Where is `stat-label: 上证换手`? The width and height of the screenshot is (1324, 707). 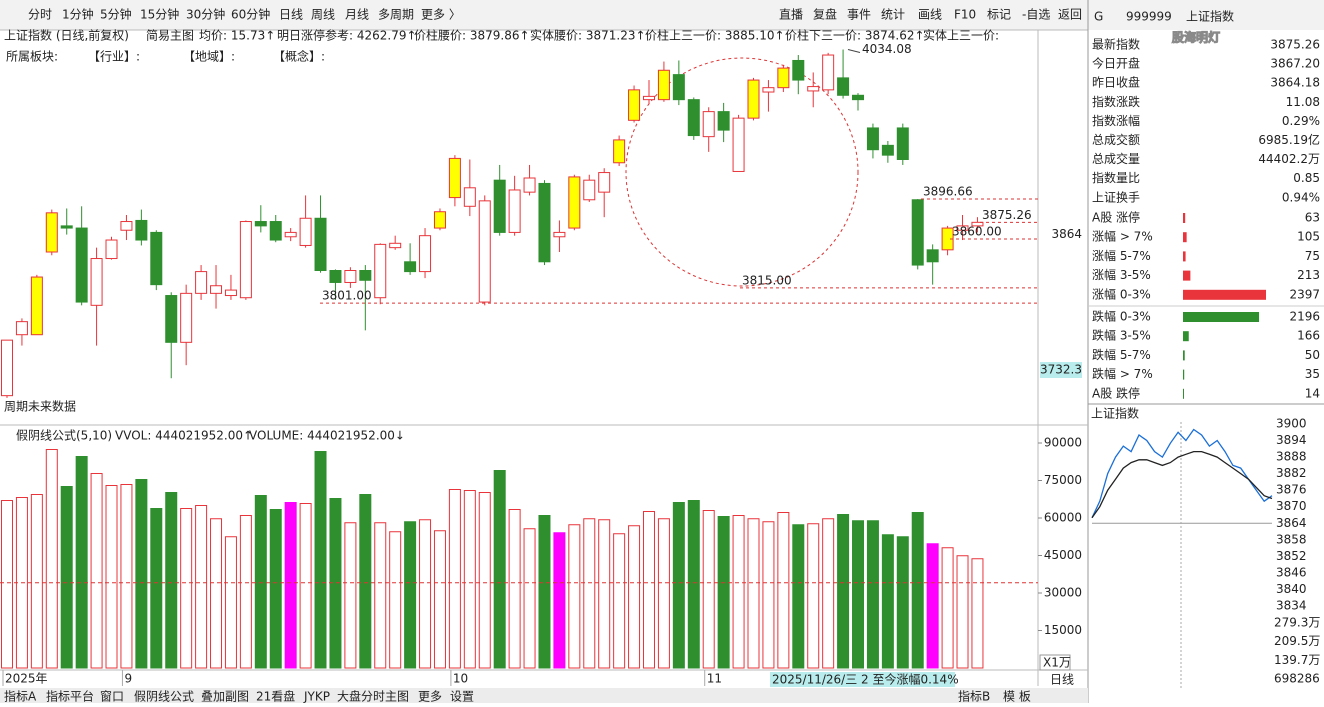
stat-label: 上证换手 is located at coordinates (1116, 197).